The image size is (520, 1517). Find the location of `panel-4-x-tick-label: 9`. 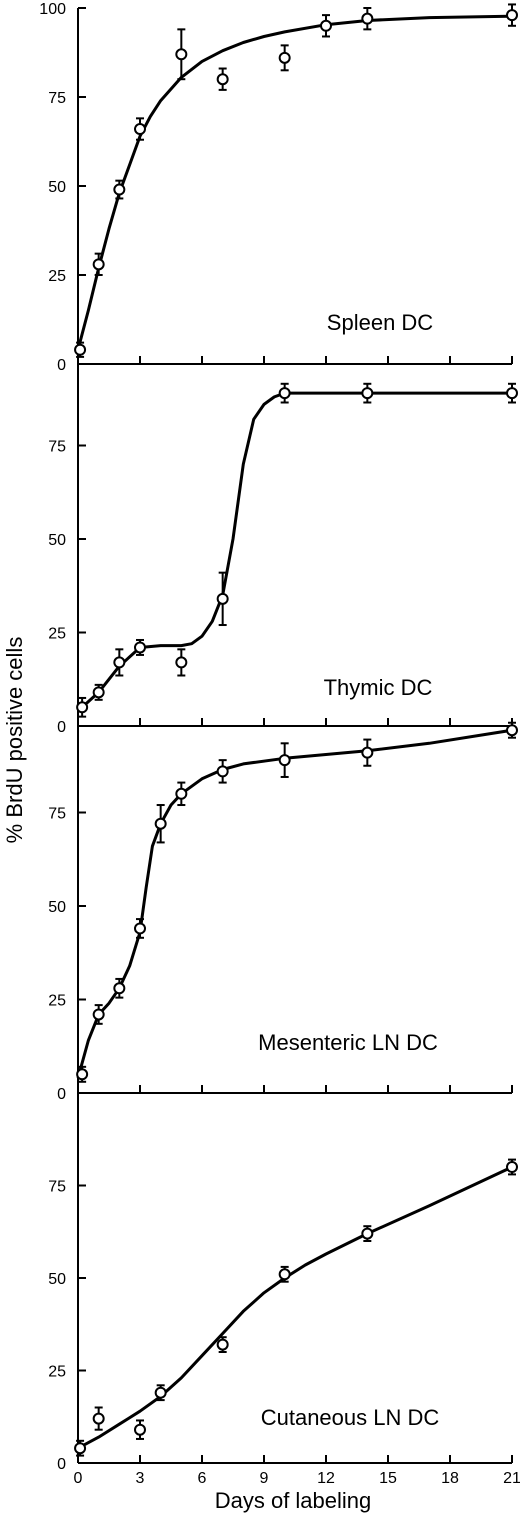

panel-4-x-tick-label: 9 is located at coordinates (264, 1478).